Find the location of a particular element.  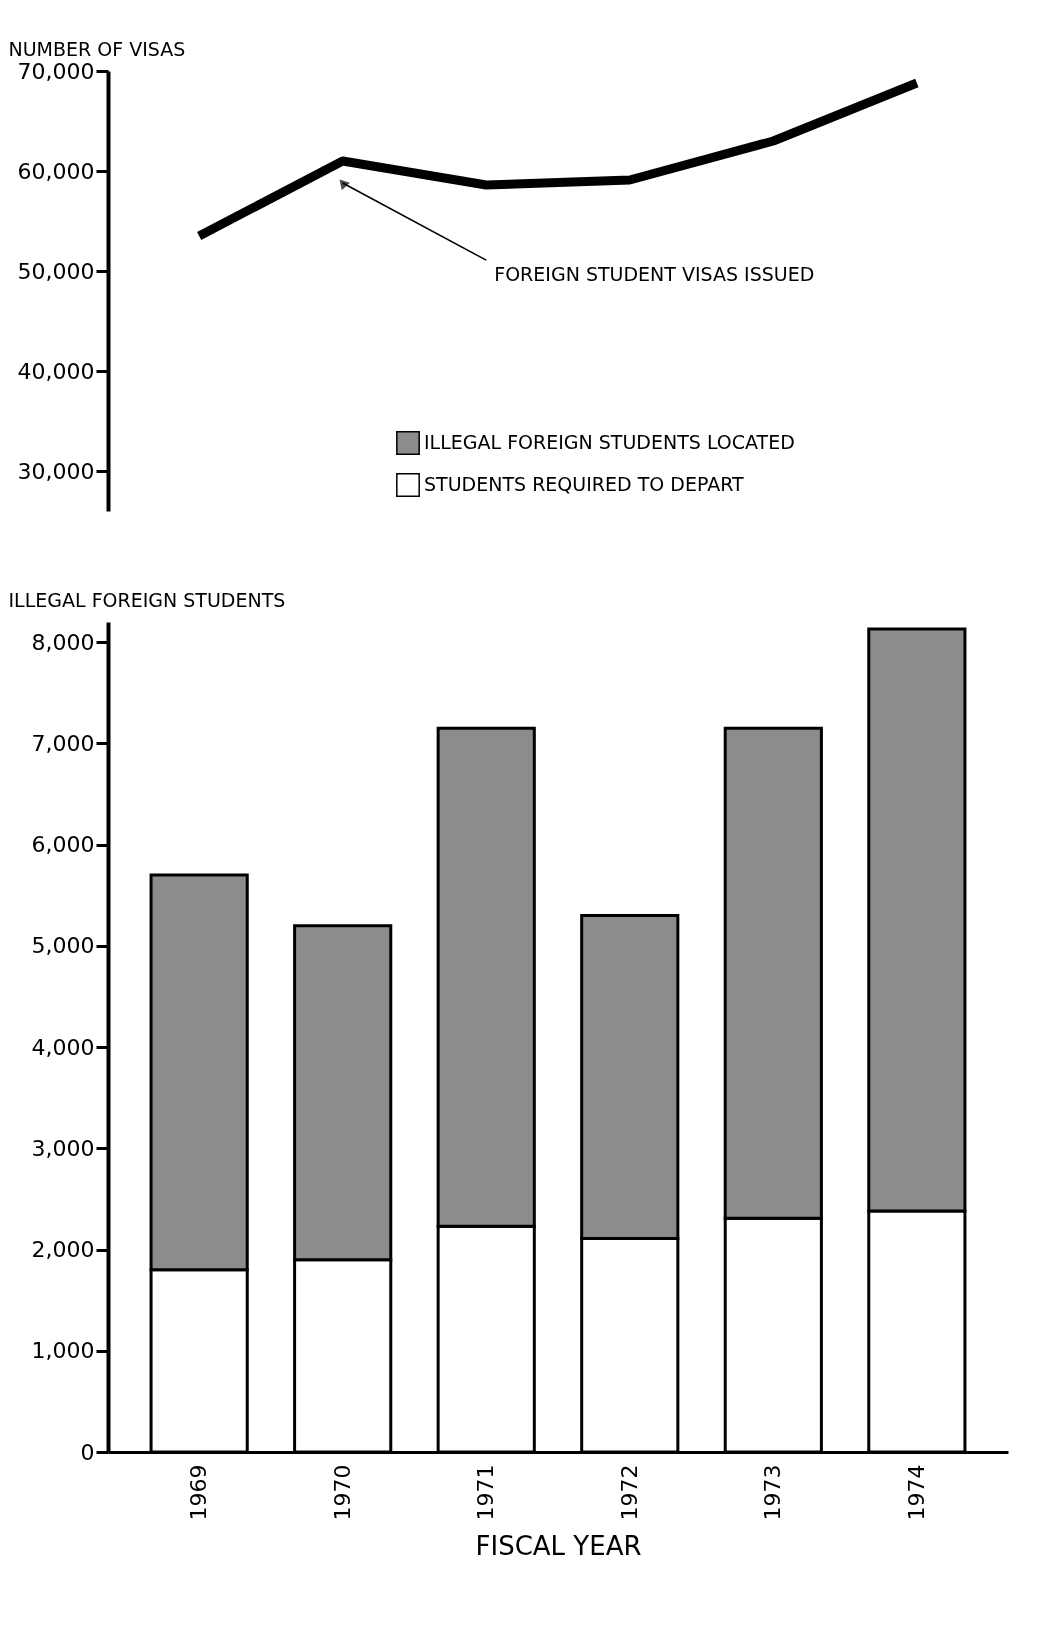

x-tick-label: 1971 is located at coordinates (486, 1492).